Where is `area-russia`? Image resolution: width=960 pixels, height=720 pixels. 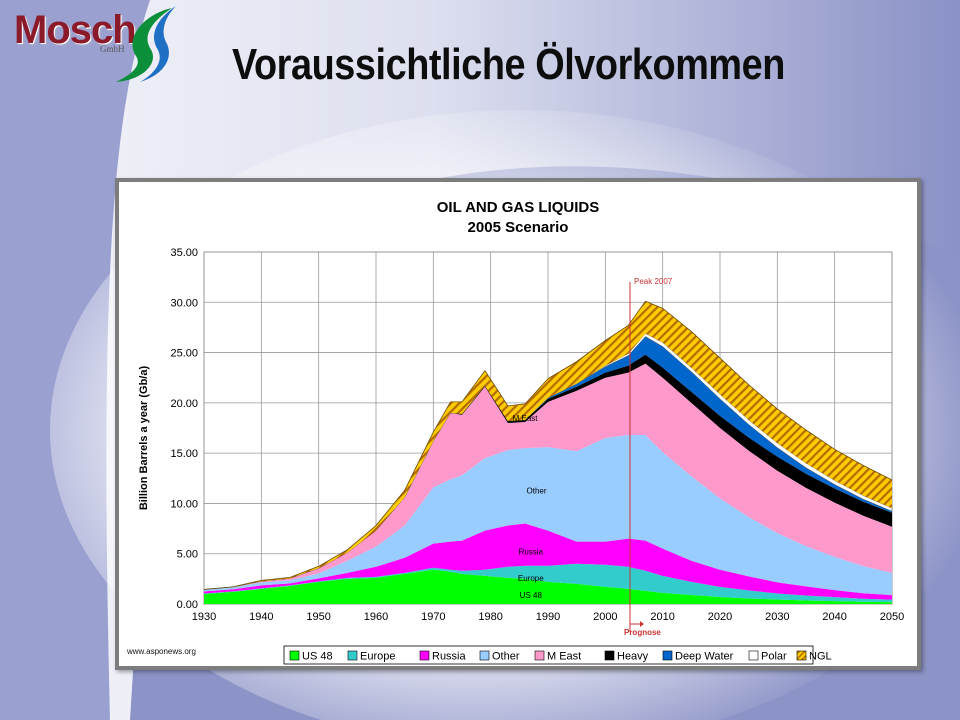 area-russia is located at coordinates (548, 561).